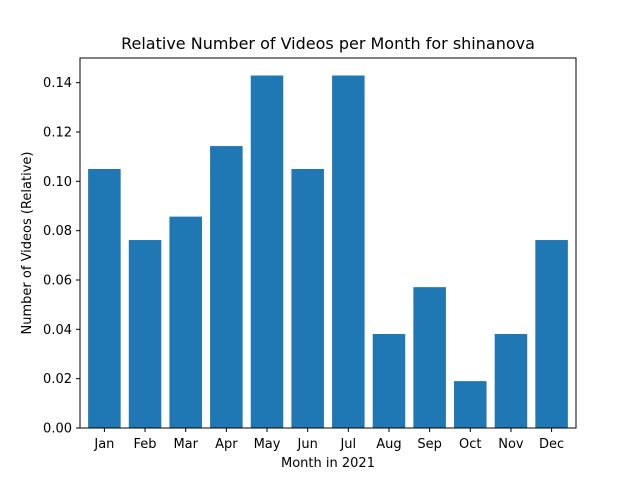  Describe the element at coordinates (103, 444) in the screenshot. I see `x-tick-label-jan: Jan` at that location.